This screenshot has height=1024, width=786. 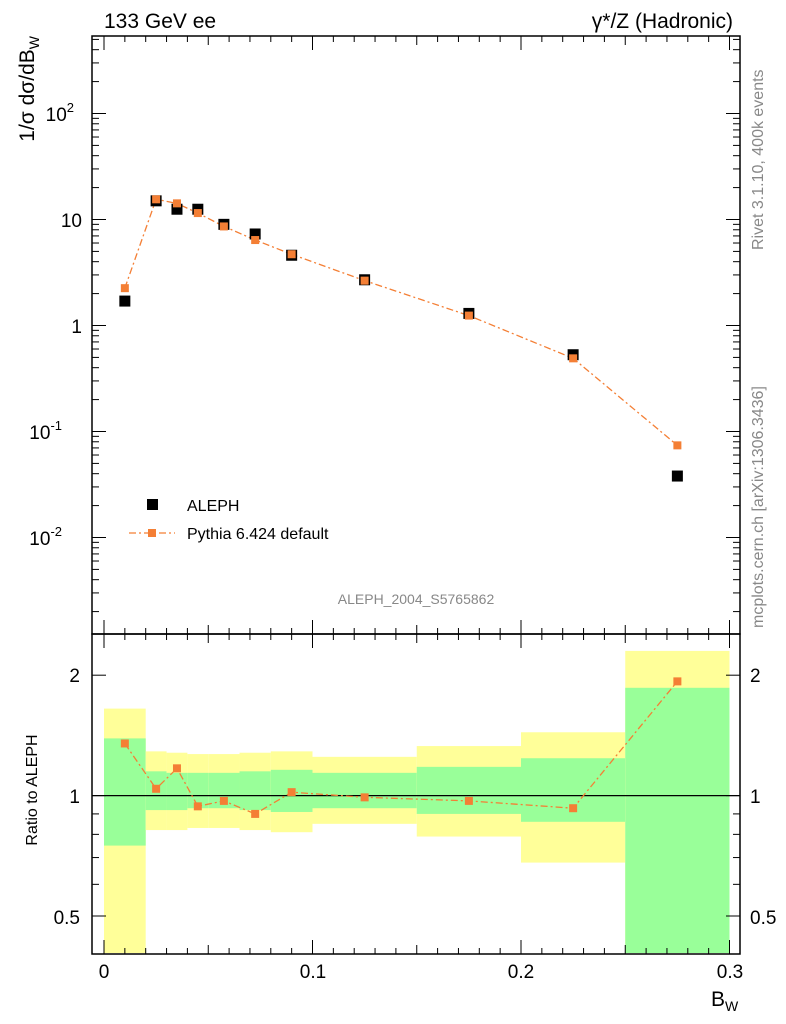 What do you see at coordinates (45, 537) in the screenshot?
I see `ytick-label-1e-2: 10⁻²` at bounding box center [45, 537].